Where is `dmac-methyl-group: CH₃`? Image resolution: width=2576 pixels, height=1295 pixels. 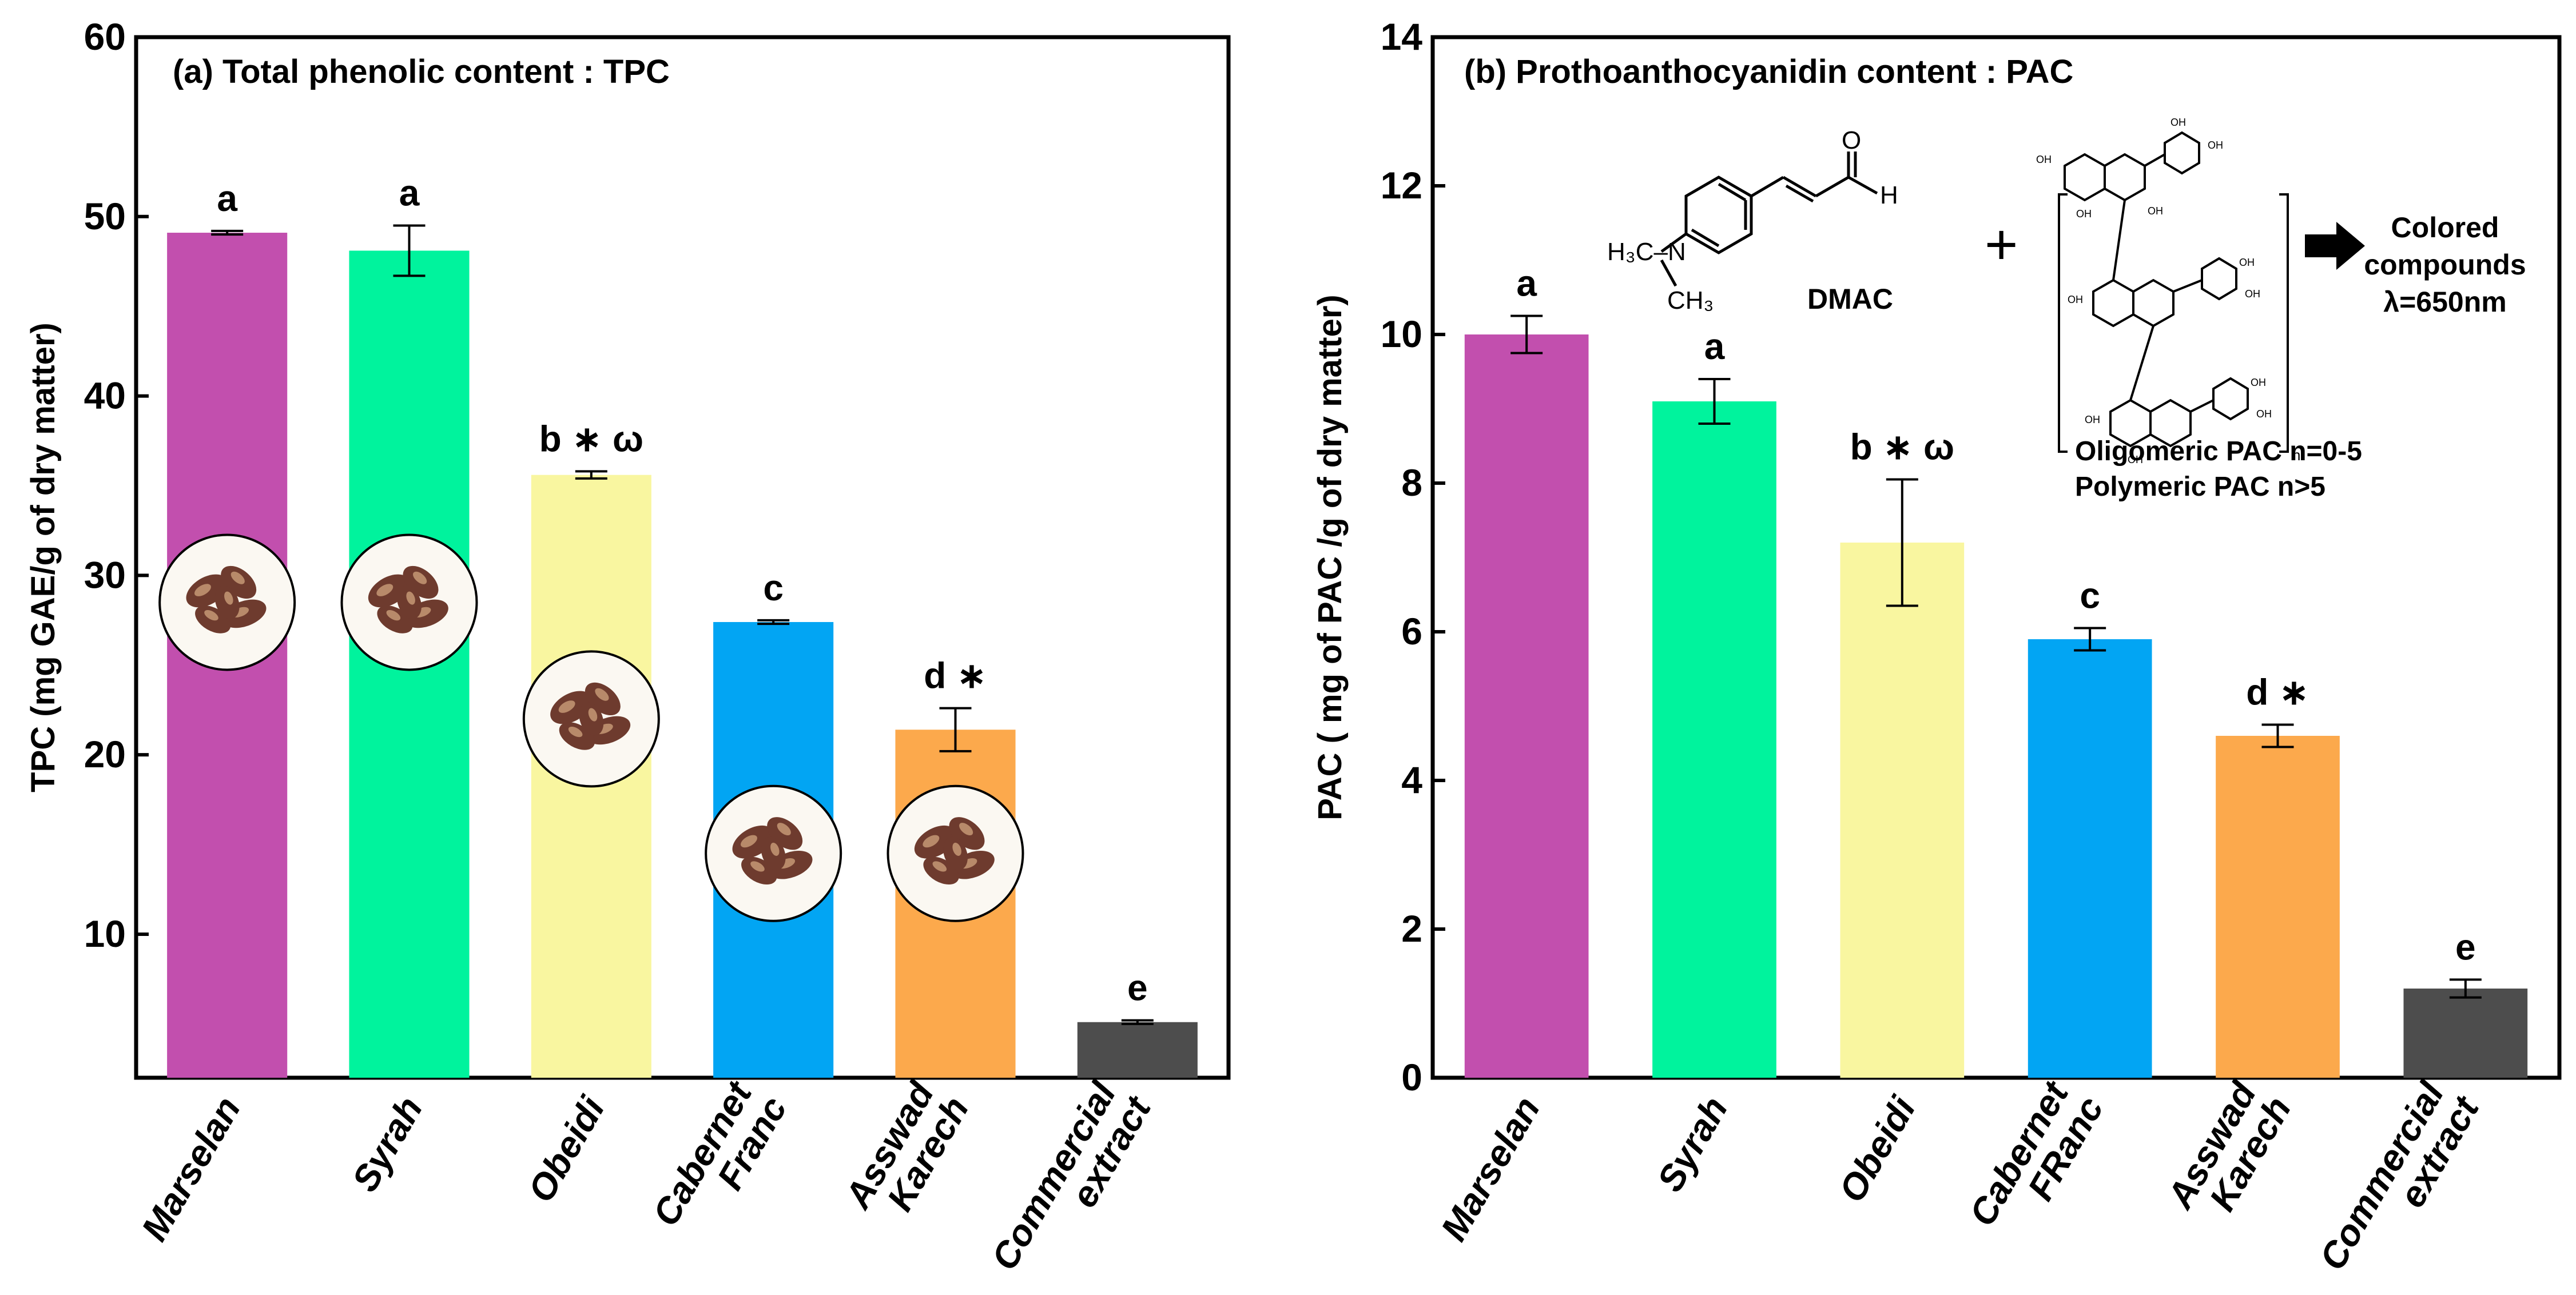 dmac-methyl-group: CH₃ is located at coordinates (1690, 300).